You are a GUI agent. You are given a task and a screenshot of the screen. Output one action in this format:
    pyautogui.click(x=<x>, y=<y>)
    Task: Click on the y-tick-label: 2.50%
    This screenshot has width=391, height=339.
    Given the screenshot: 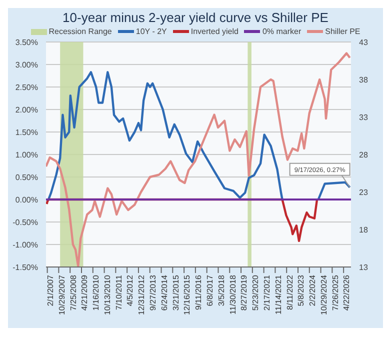 What is the action you would take?
    pyautogui.click(x=26, y=87)
    